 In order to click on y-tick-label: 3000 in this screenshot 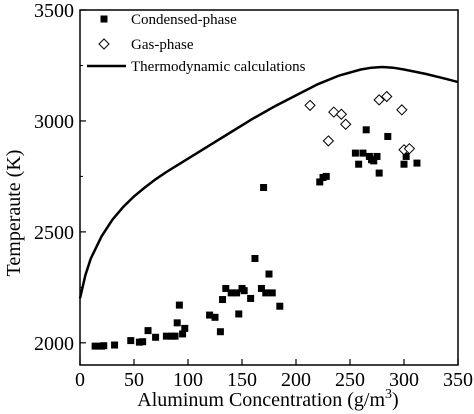, I will do `click(54, 122)`.